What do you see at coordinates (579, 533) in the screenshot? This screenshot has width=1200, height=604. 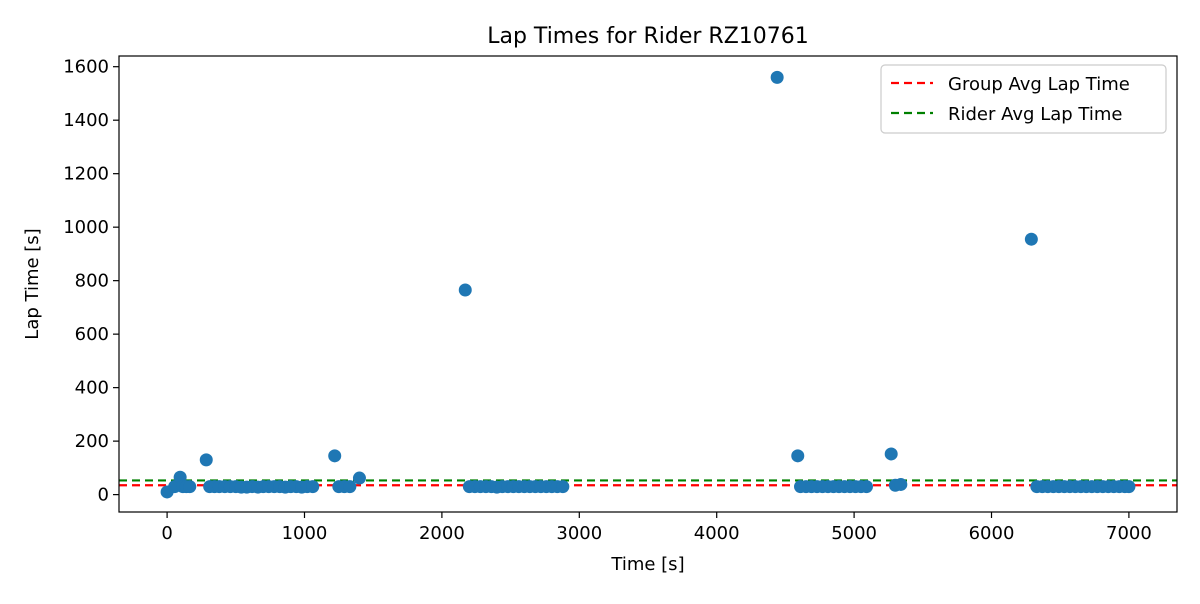 I see `x-tick-label: 3000` at bounding box center [579, 533].